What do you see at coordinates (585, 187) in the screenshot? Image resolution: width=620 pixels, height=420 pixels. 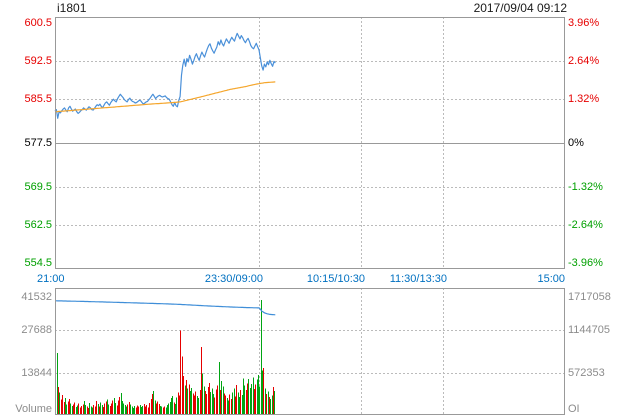 I see `percent-axis-tick: -1.32%` at bounding box center [585, 187].